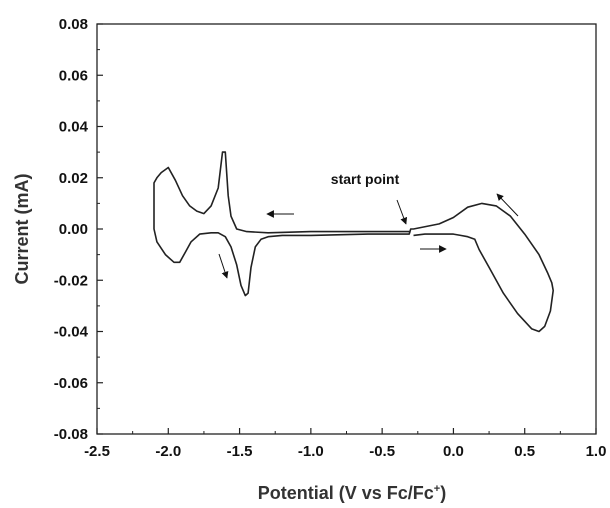  What do you see at coordinates (507, 205) in the screenshot?
I see `arrow-oxidation-peak` at bounding box center [507, 205].